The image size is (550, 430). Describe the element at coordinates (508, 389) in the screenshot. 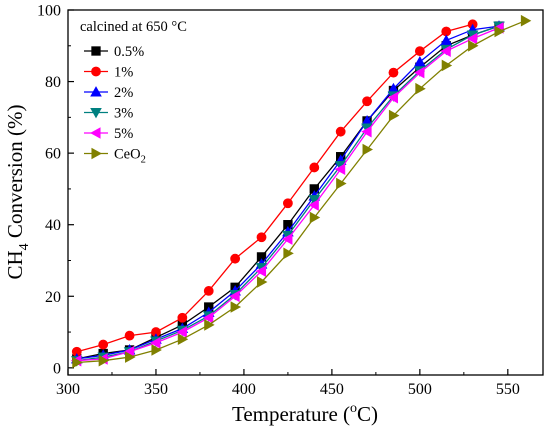

I see `x-tick-label: 550` at that location.